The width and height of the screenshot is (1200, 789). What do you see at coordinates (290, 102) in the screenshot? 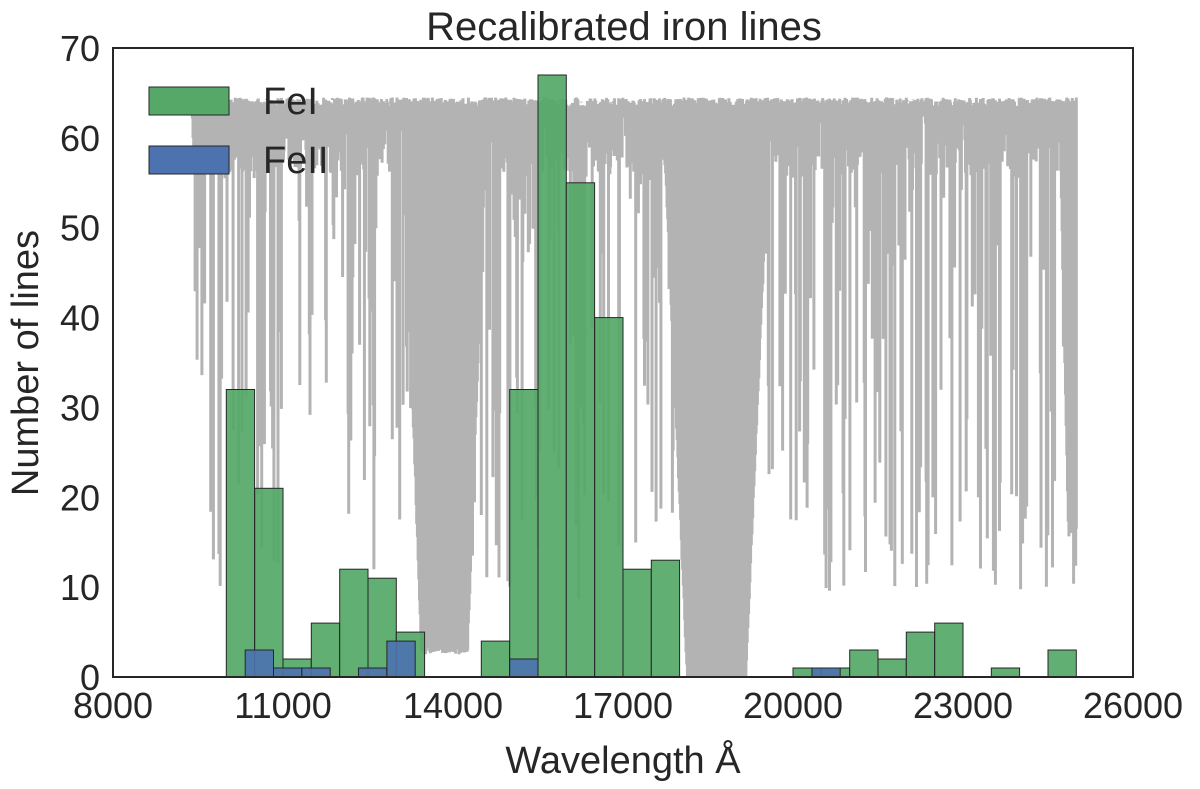
I see `legend-label-fei: FeI` at bounding box center [290, 102].